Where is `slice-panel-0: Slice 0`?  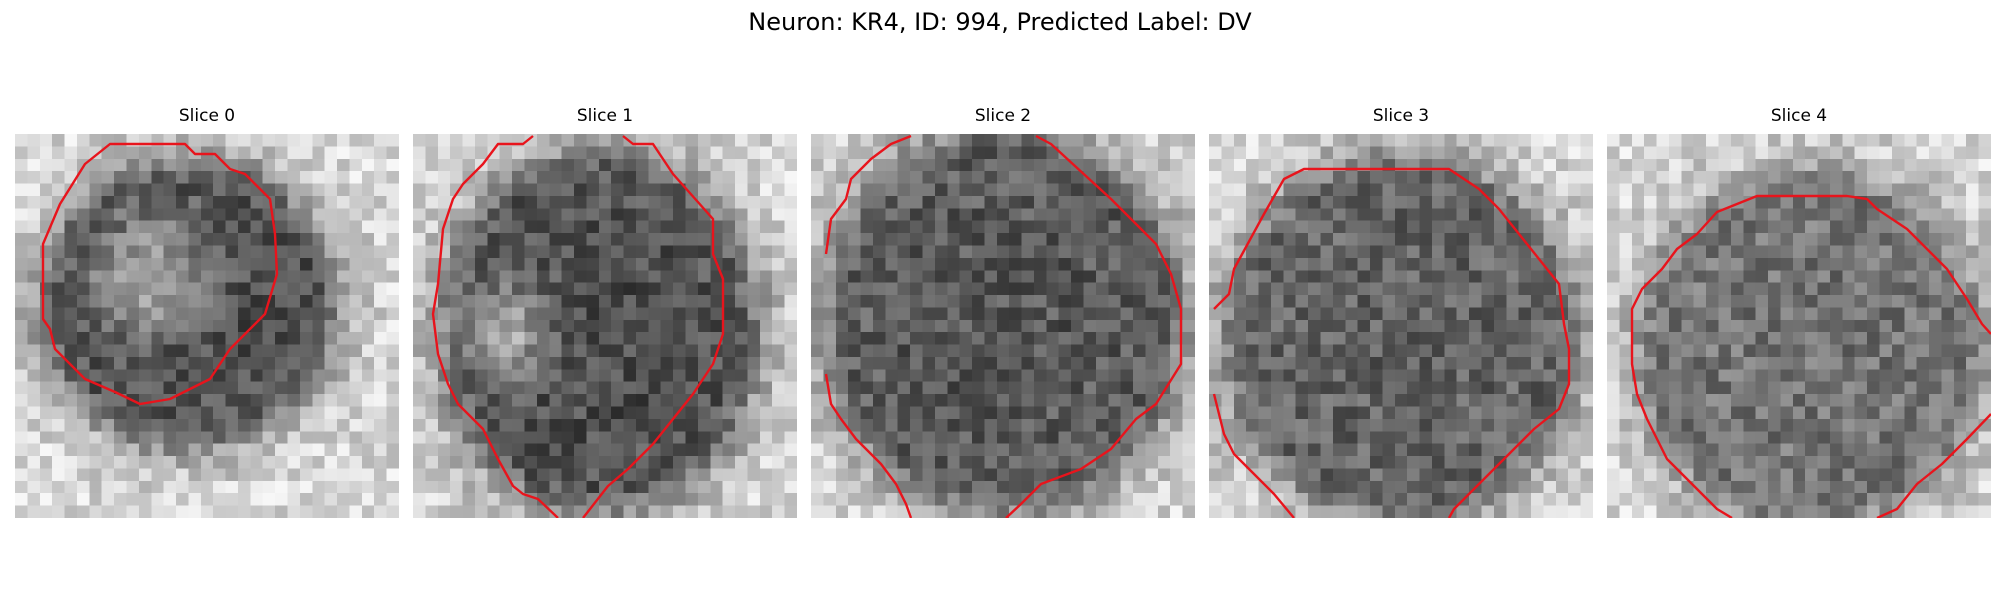
slice-panel-0: Slice 0 is located at coordinates (207, 313).